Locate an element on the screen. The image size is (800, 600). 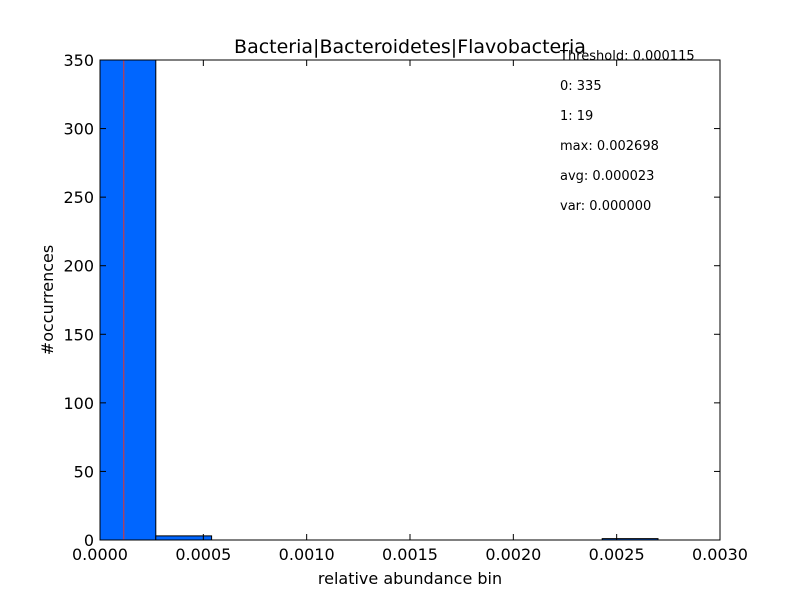
x-tick-label: 0.0015 is located at coordinates (410, 554).